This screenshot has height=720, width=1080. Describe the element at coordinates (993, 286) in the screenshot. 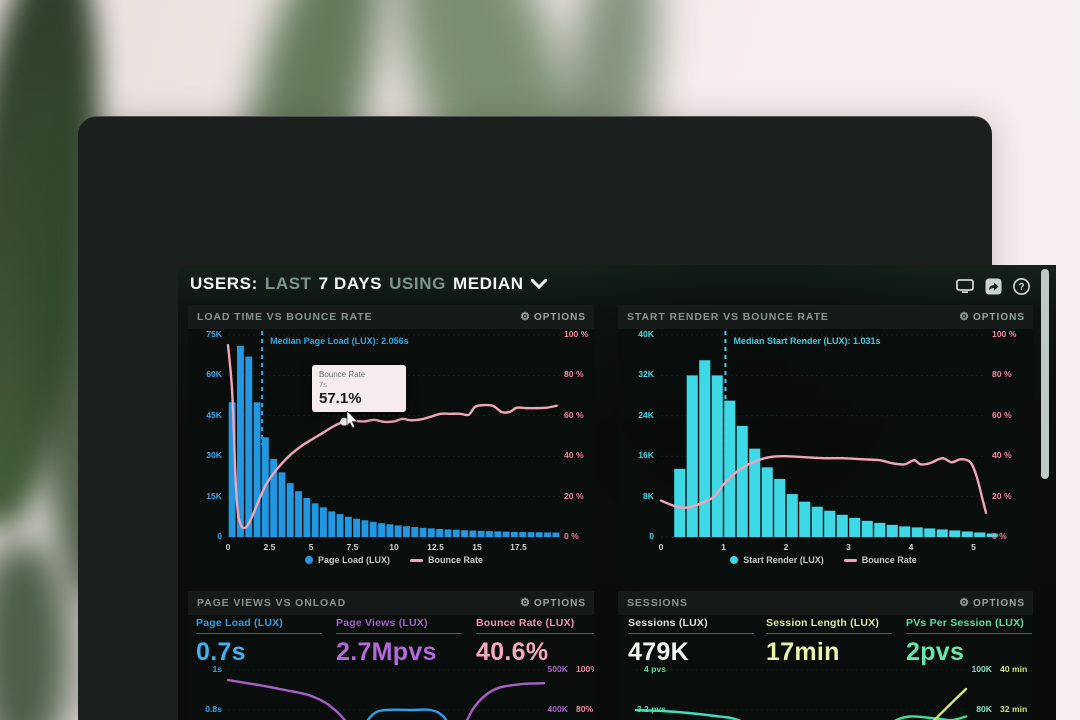

I see `share-icon` at that location.